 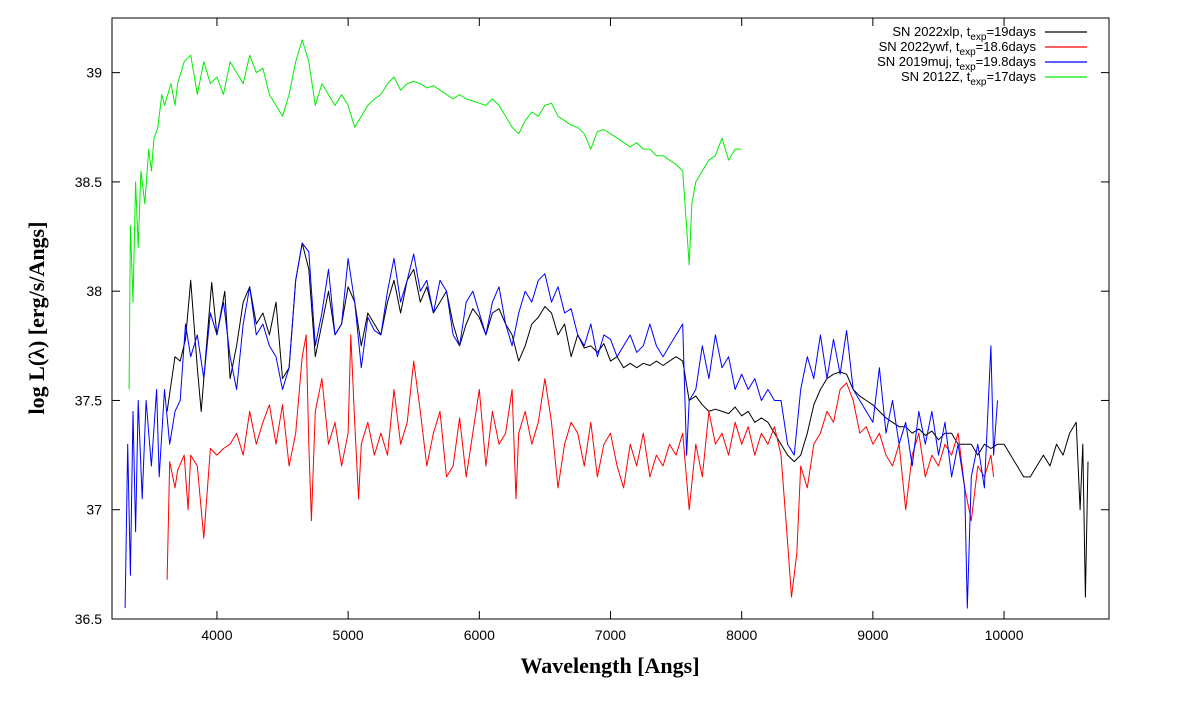 I want to click on x-tick-label: 8000, so click(x=741, y=635).